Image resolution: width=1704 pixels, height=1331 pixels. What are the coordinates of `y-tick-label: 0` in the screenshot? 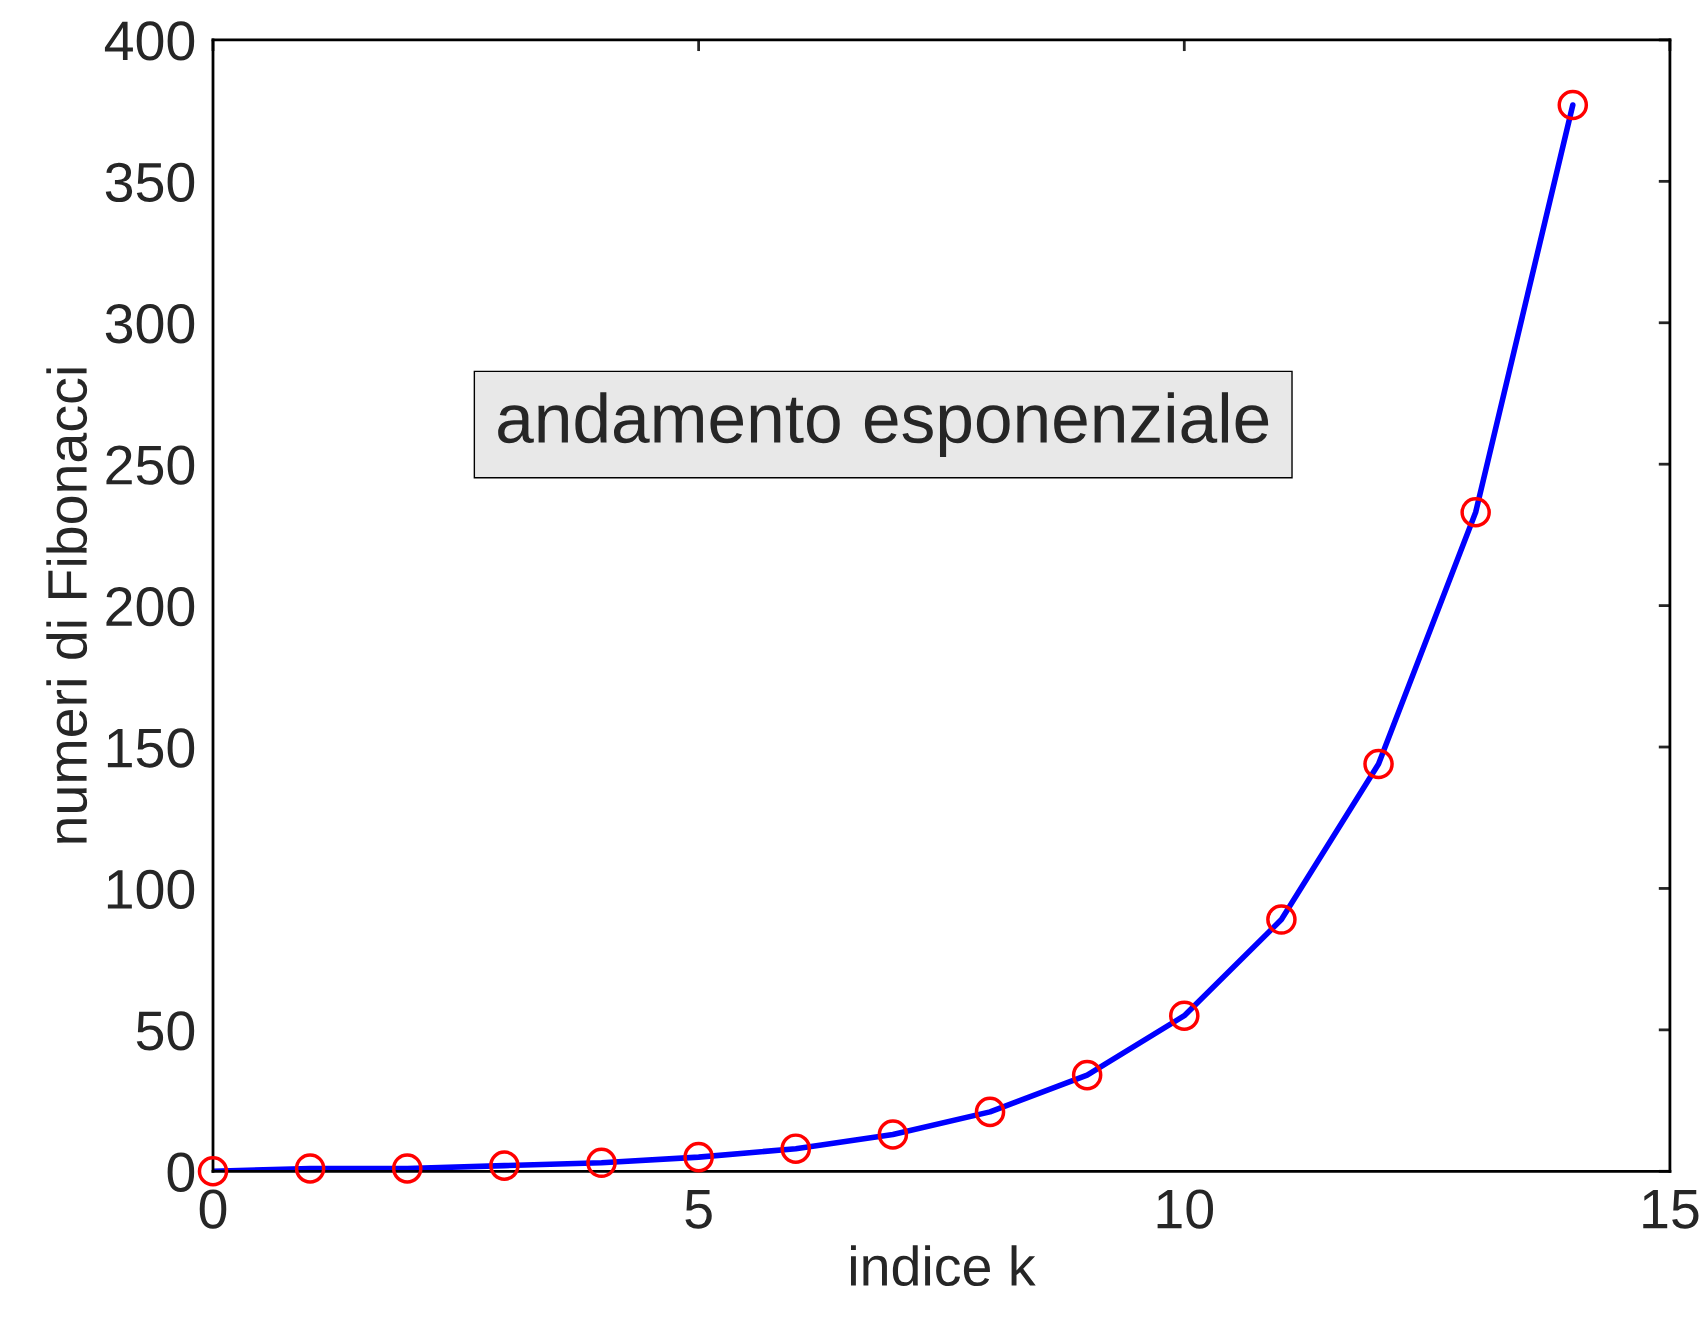 It's located at (181, 1172).